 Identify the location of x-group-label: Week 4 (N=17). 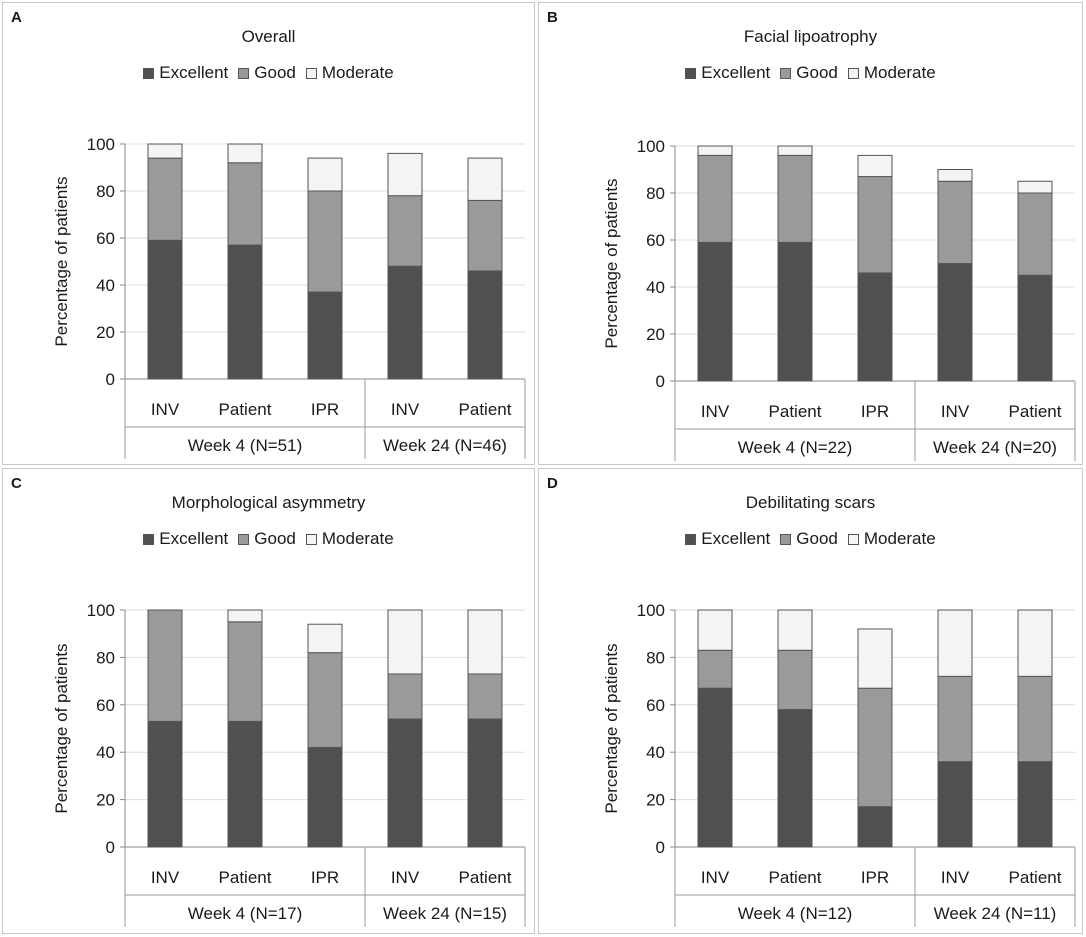
(245, 913).